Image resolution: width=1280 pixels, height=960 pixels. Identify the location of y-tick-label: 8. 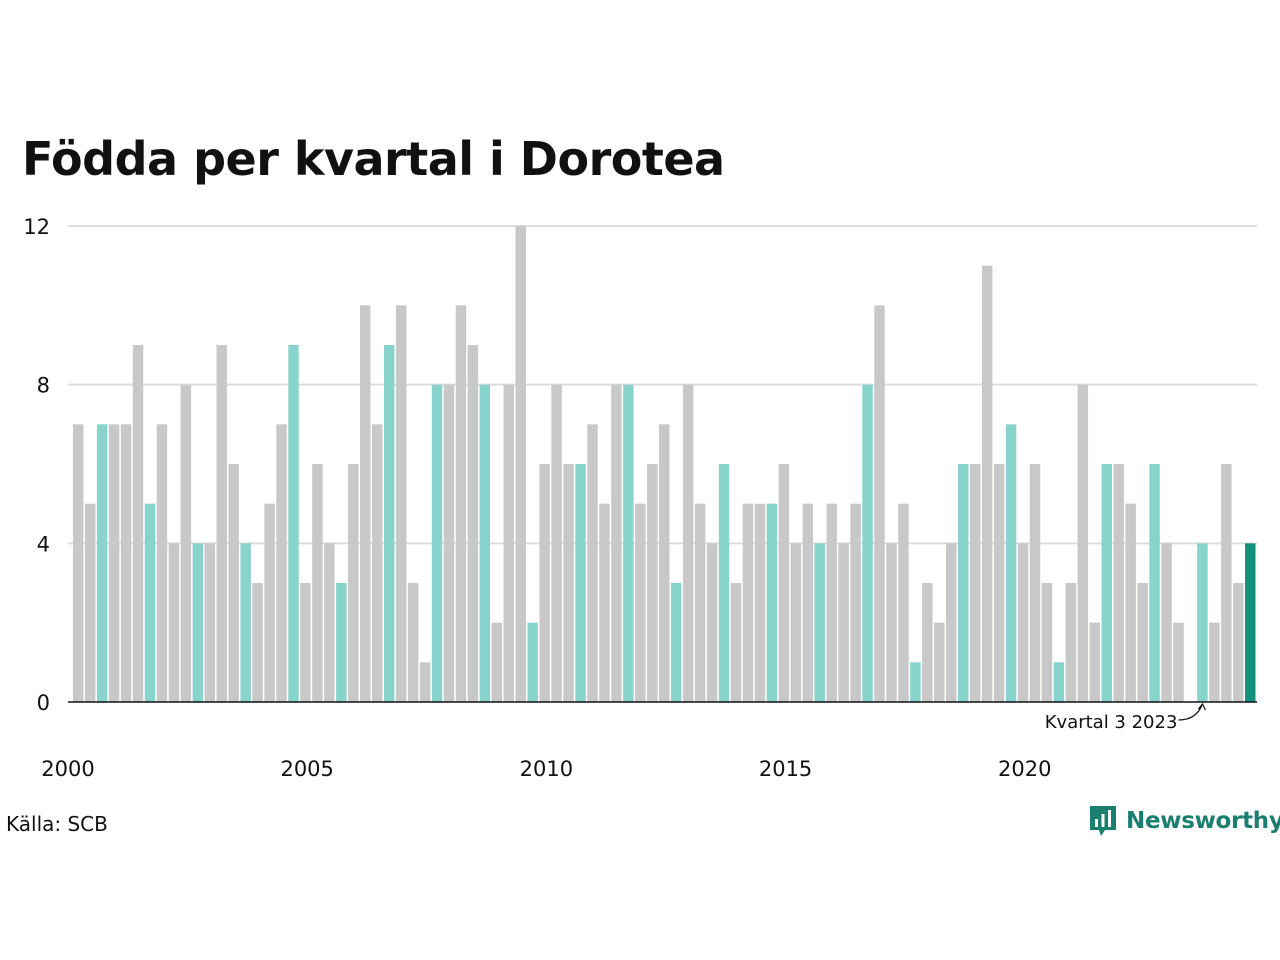
(43, 386).